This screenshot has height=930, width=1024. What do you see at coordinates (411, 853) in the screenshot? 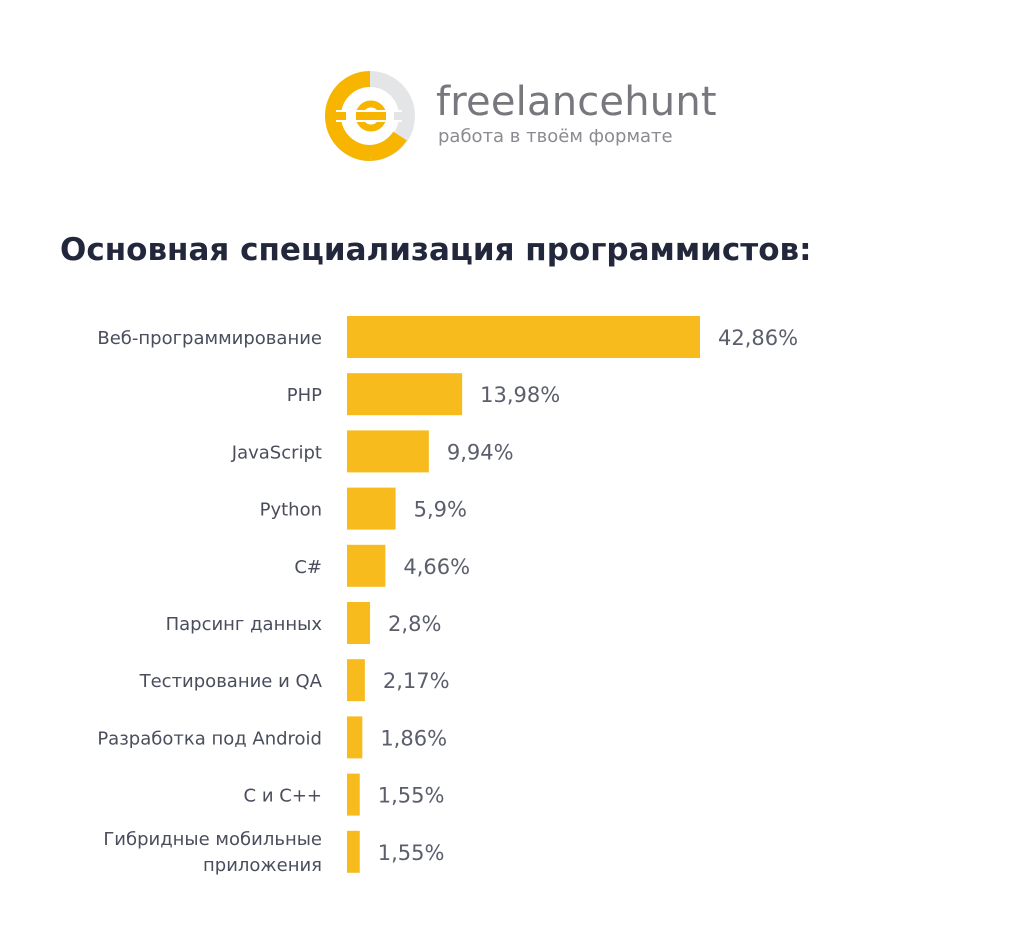
I see `value-label-9: 1,55%` at bounding box center [411, 853].